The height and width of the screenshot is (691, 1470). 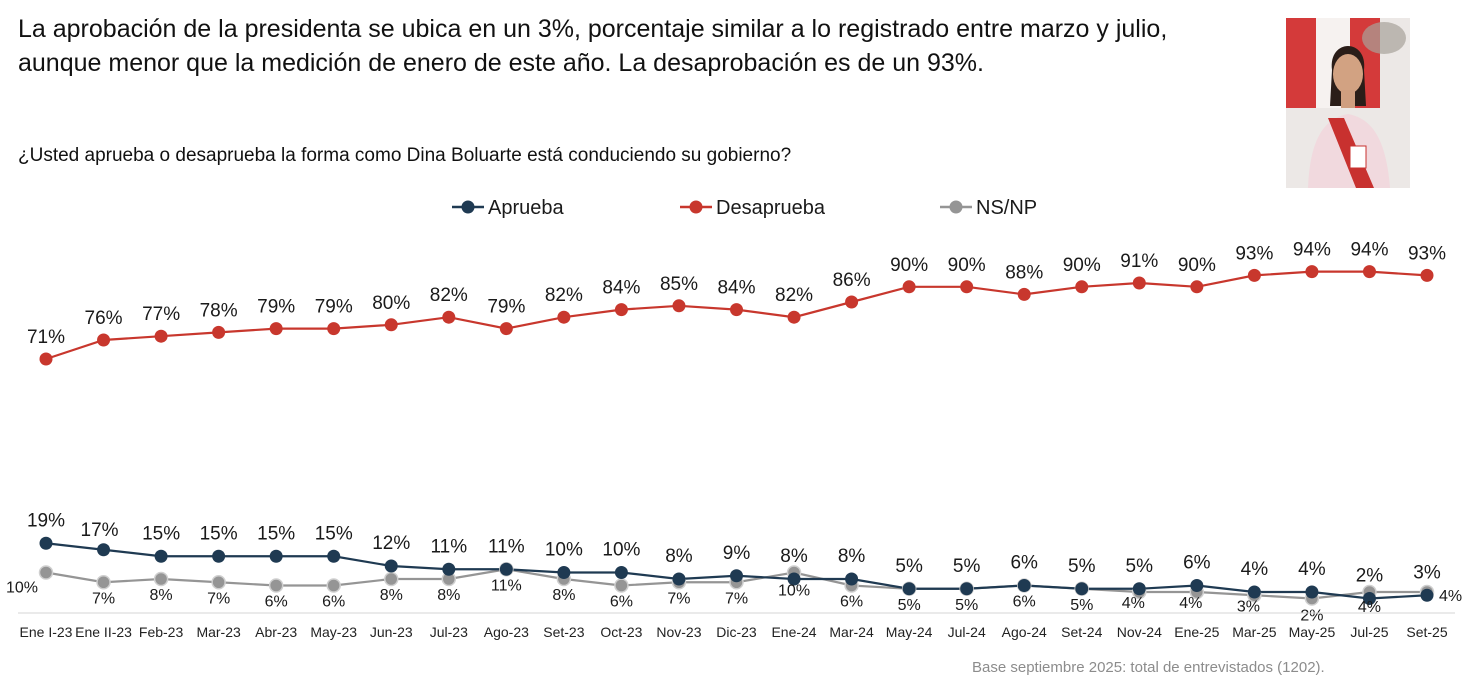 What do you see at coordinates (909, 265) in the screenshot?
I see `desaprueba-value-label-16: 90%` at bounding box center [909, 265].